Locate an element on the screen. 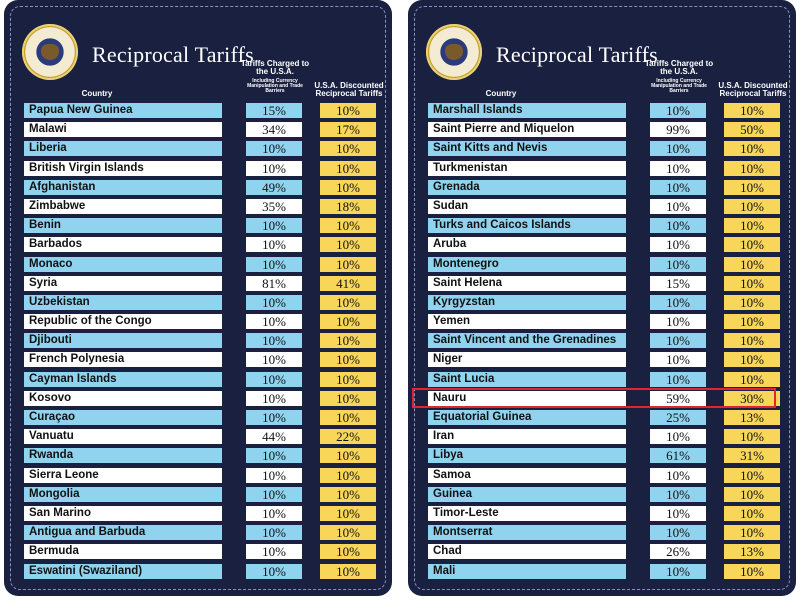  table-row: Chad 26% 13% is located at coordinates (602, 551).